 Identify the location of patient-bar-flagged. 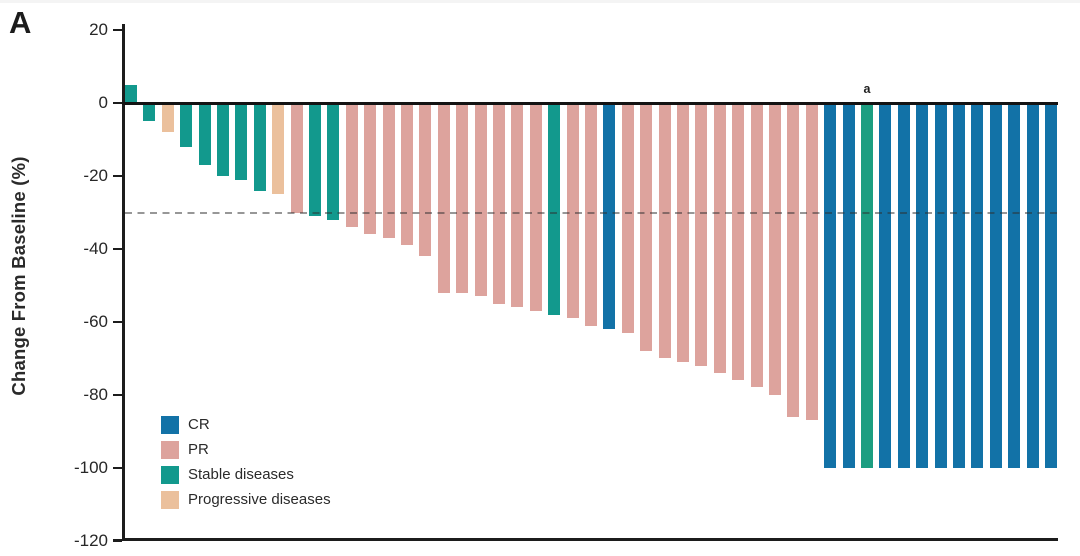
(867, 285).